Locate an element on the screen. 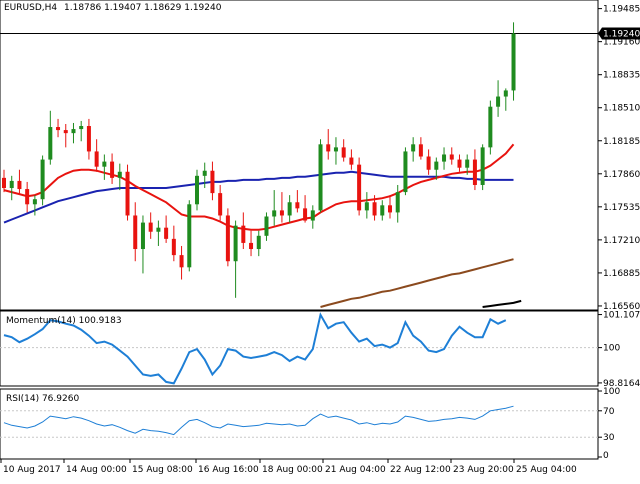  rsi-panel is located at coordinates (299, 424).